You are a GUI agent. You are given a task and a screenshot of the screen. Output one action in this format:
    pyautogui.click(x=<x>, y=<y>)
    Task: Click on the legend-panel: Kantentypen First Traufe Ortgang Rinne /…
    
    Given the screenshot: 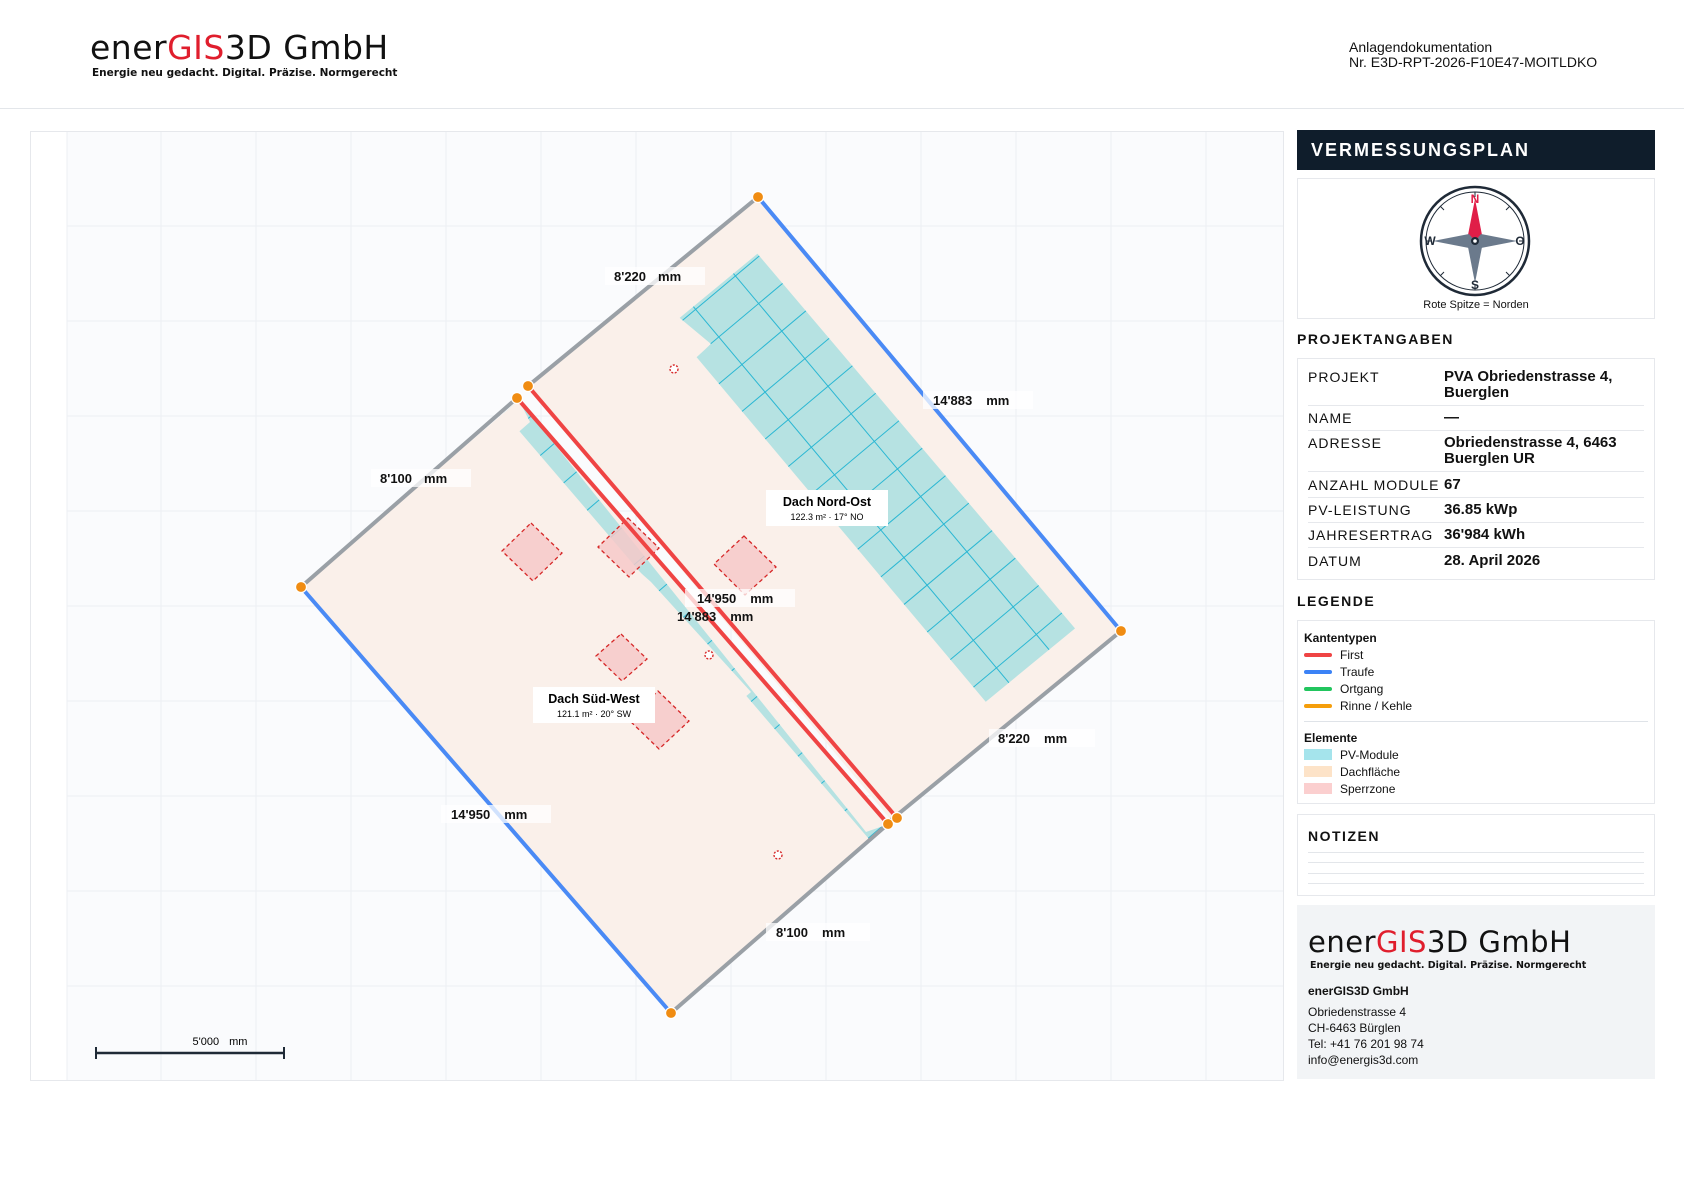 What is the action you would take?
    pyautogui.click(x=1476, y=712)
    